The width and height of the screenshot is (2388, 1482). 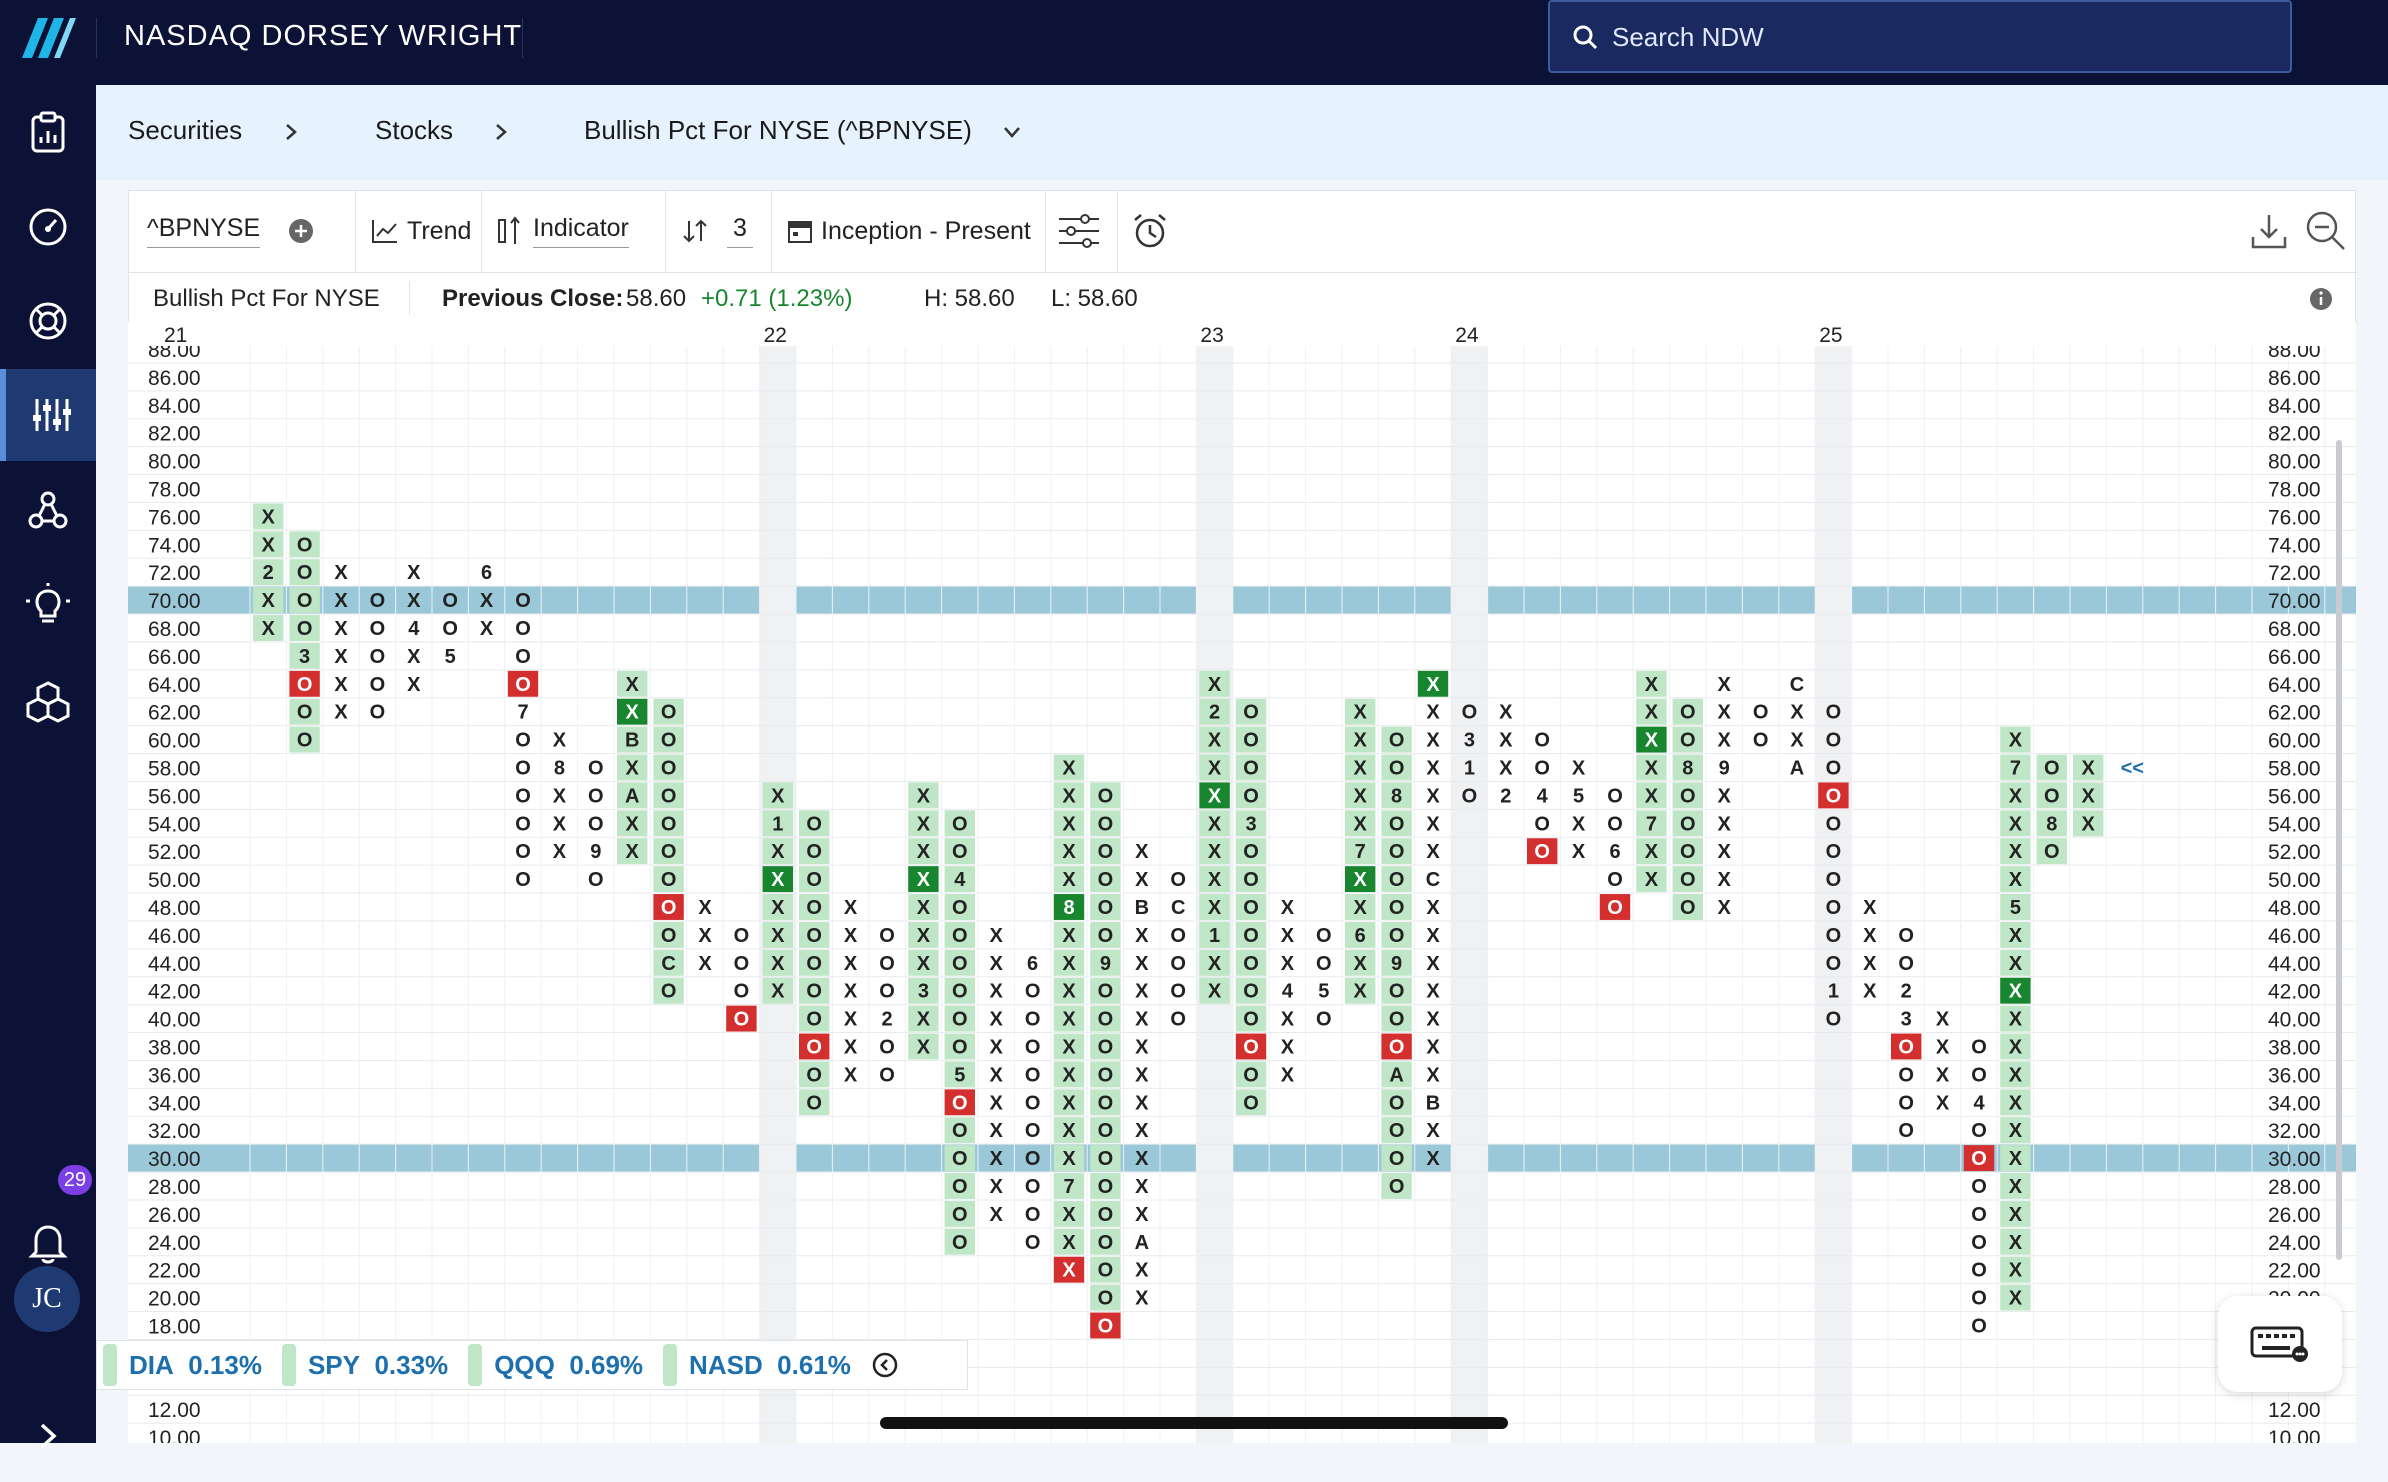 I want to click on vertical-scrollbar, so click(x=2339, y=850).